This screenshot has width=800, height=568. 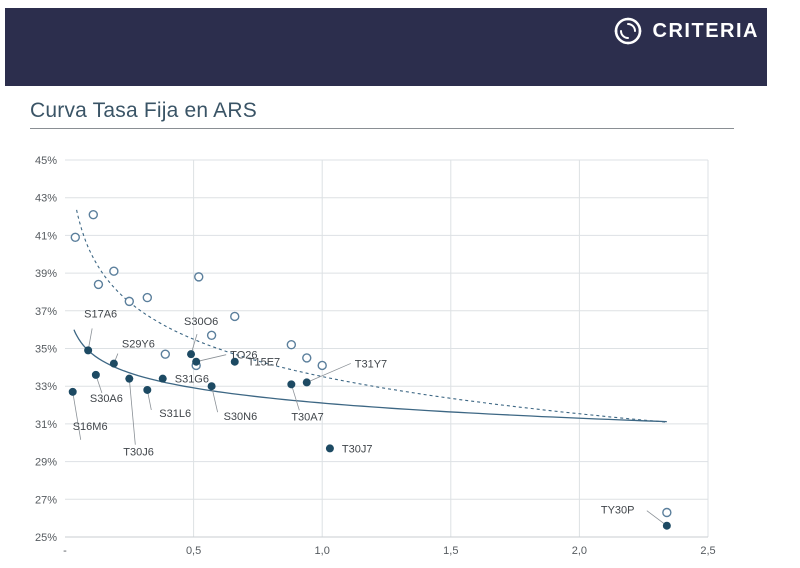 What do you see at coordinates (46, 538) in the screenshot?
I see `y-tick-label: 25%` at bounding box center [46, 538].